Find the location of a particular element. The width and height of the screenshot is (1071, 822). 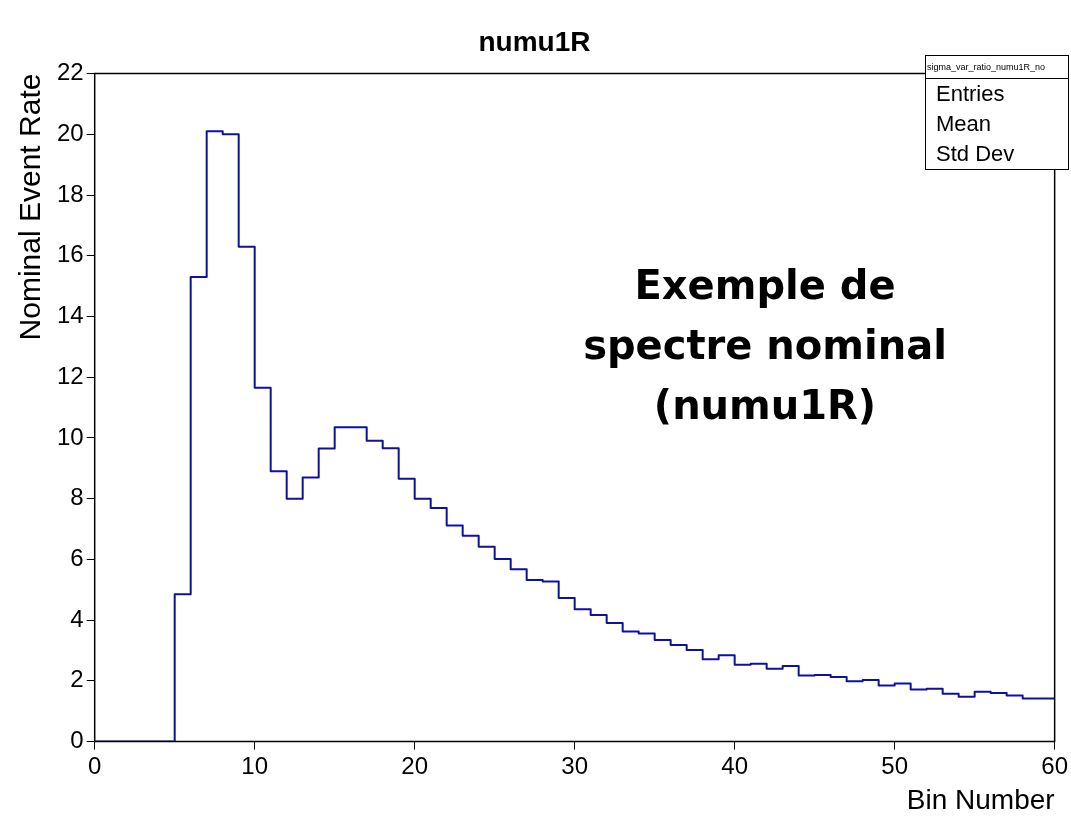

annotation: Mean is located at coordinates (964, 124).